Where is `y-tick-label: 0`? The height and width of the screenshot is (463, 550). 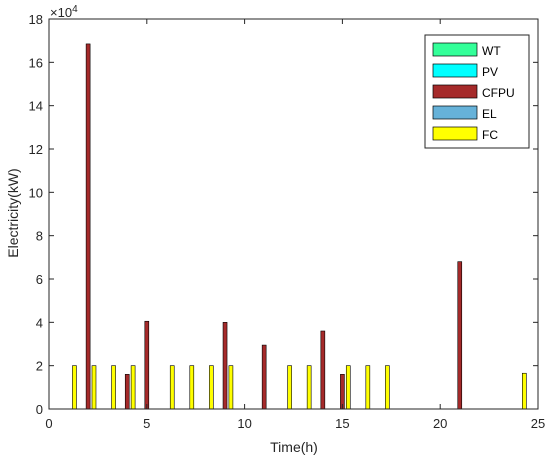
y-tick-label: 0 is located at coordinates (39, 409).